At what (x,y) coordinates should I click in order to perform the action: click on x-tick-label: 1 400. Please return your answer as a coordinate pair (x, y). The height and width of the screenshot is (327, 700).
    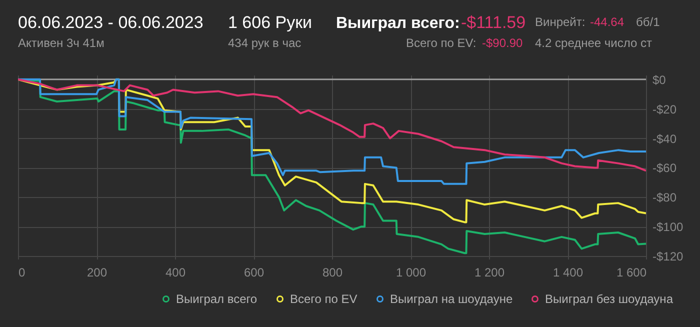
    Looking at the image, I should click on (568, 273).